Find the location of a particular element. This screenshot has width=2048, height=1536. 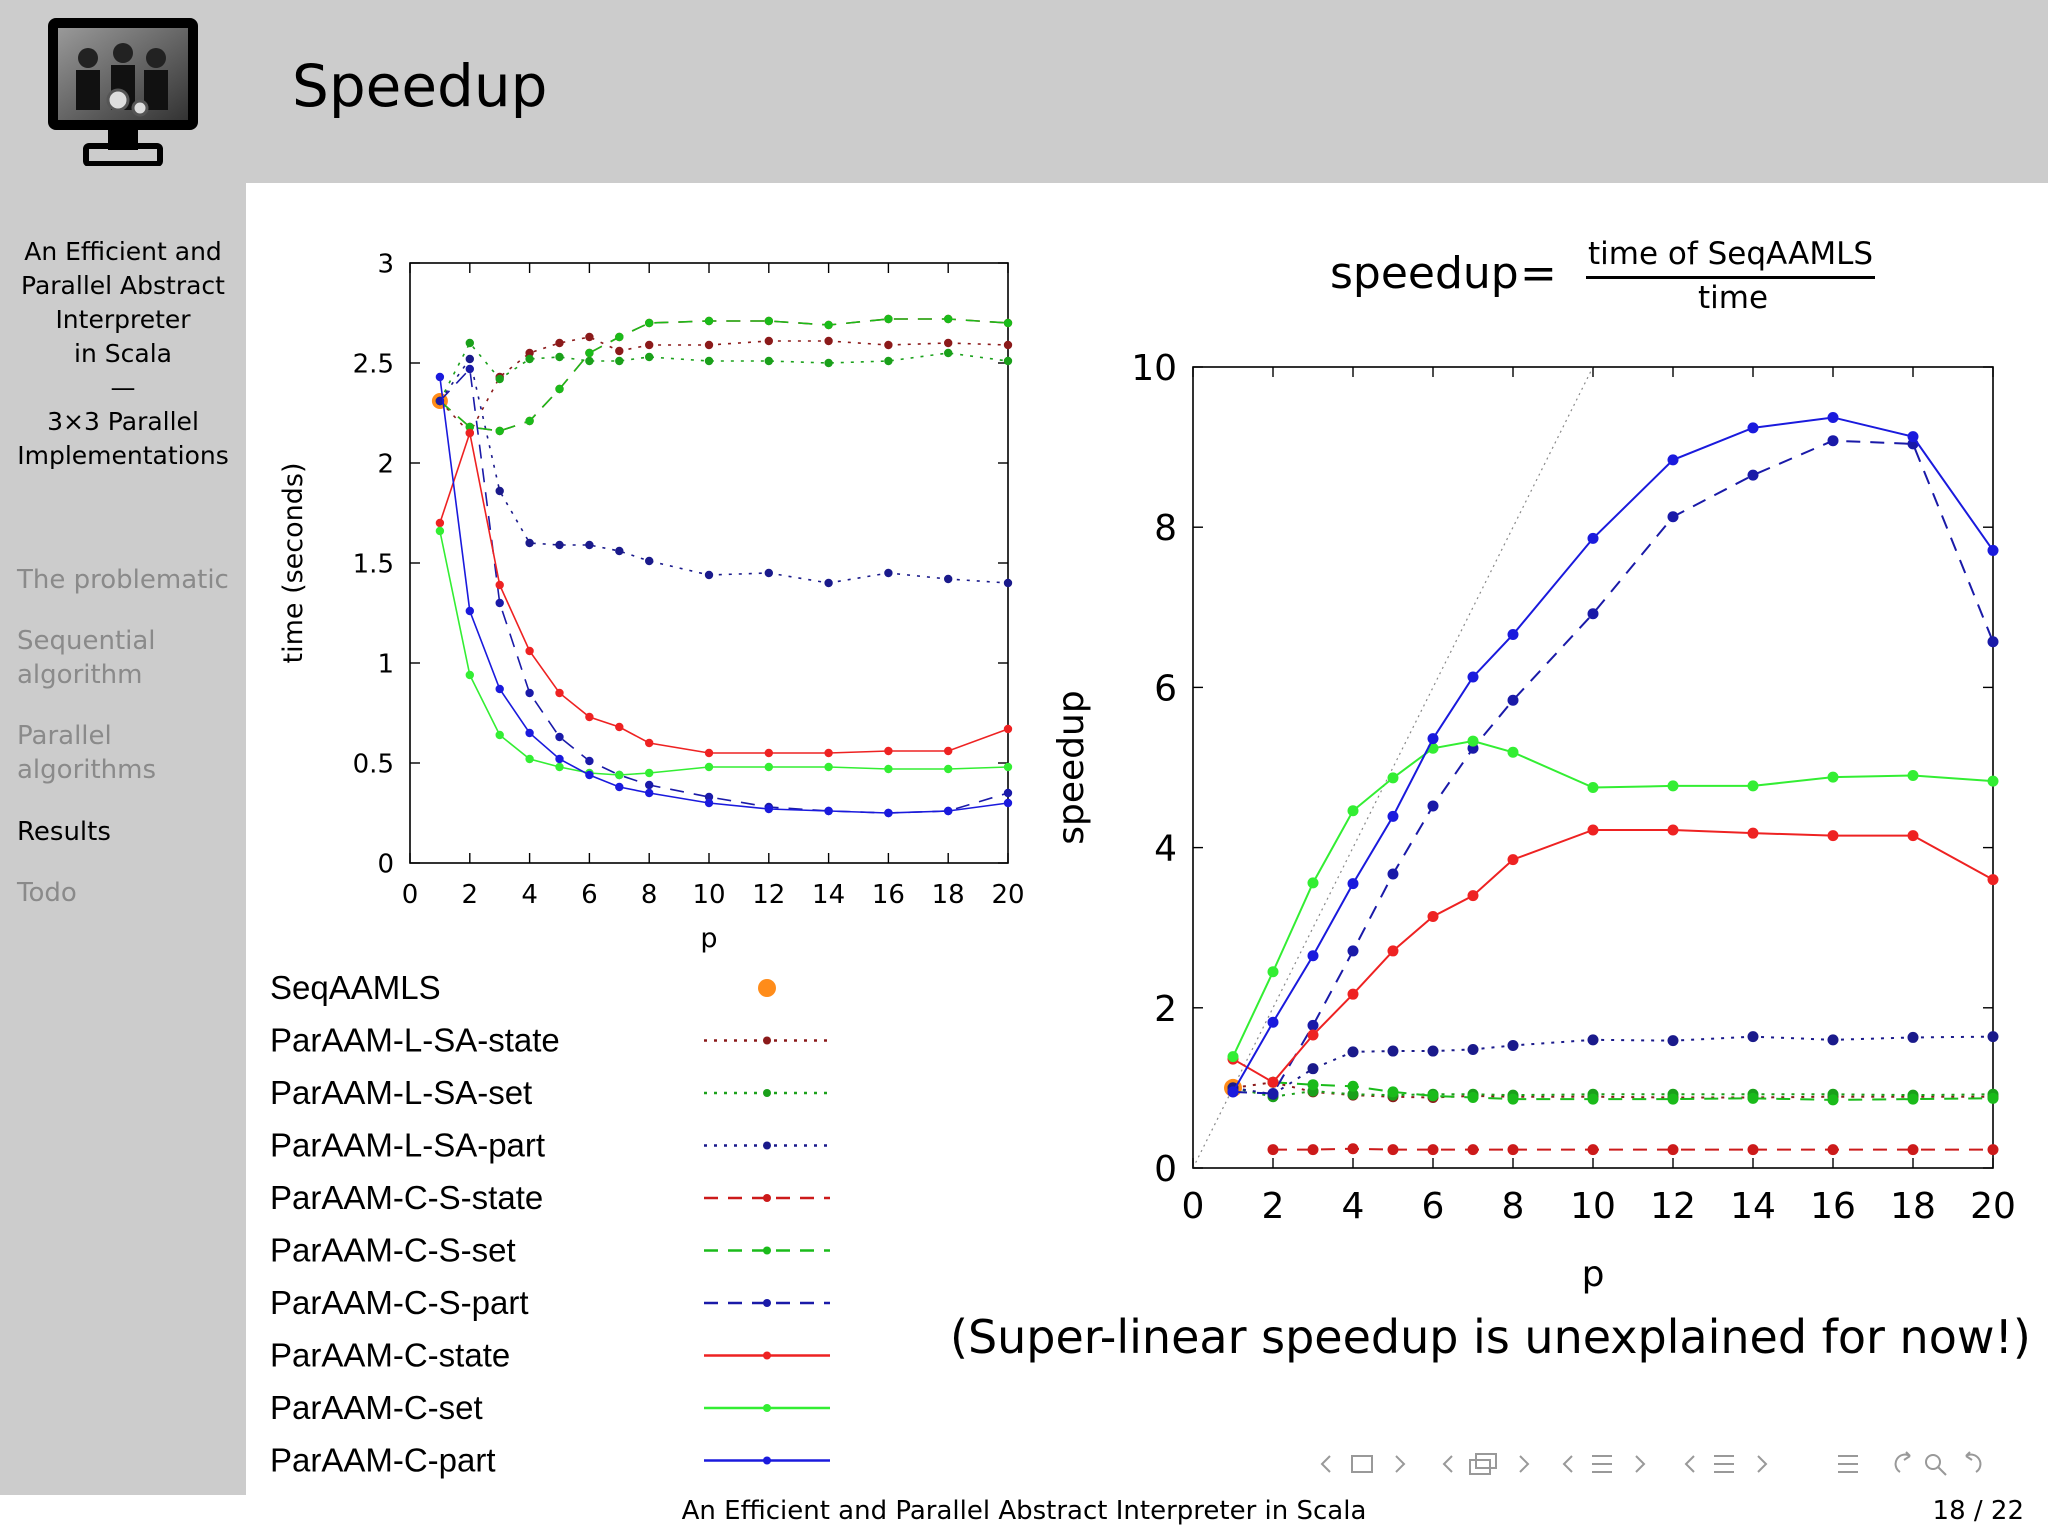

series-ParAAM-C-state is located at coordinates (724, 593).